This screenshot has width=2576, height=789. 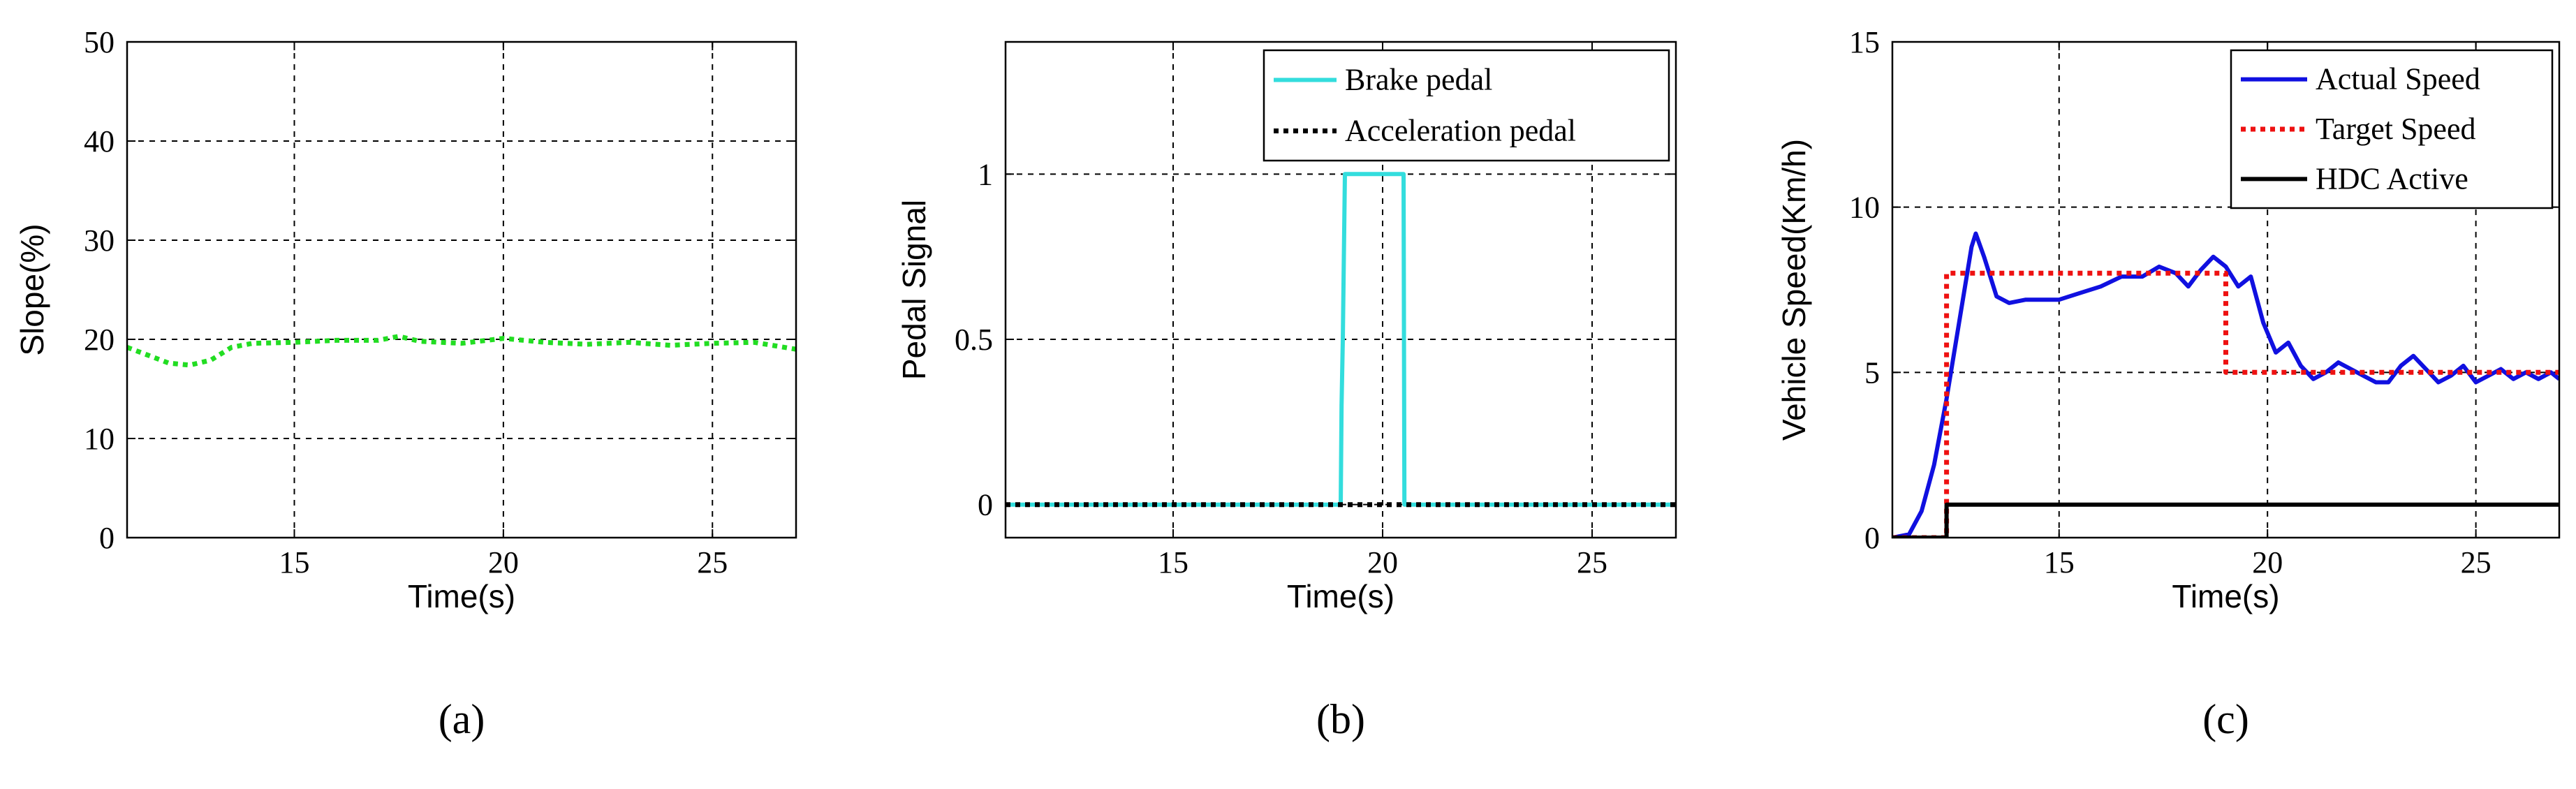 What do you see at coordinates (712, 562) in the screenshot?
I see `chart-a-xtick-label-25: 25` at bounding box center [712, 562].